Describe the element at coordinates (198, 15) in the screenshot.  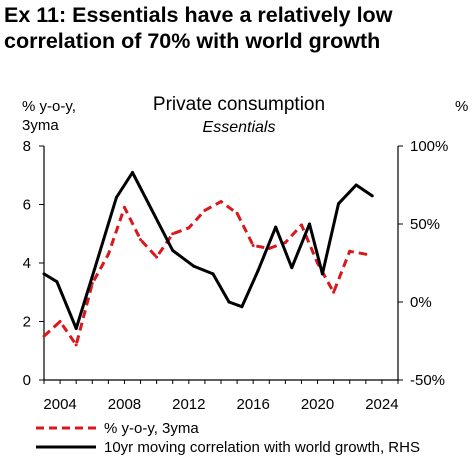
I see `report-title-line-1: Ex 11: Essentials have a relatively low` at that location.